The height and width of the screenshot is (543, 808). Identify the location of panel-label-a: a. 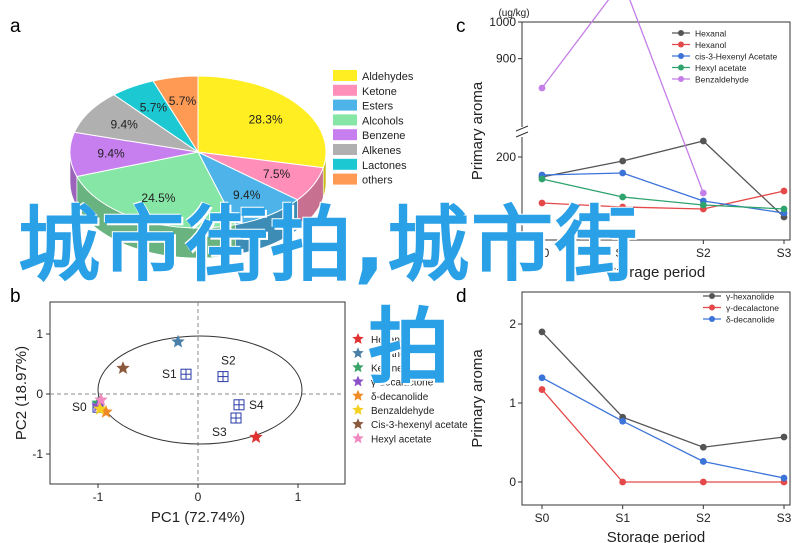
(15, 26).